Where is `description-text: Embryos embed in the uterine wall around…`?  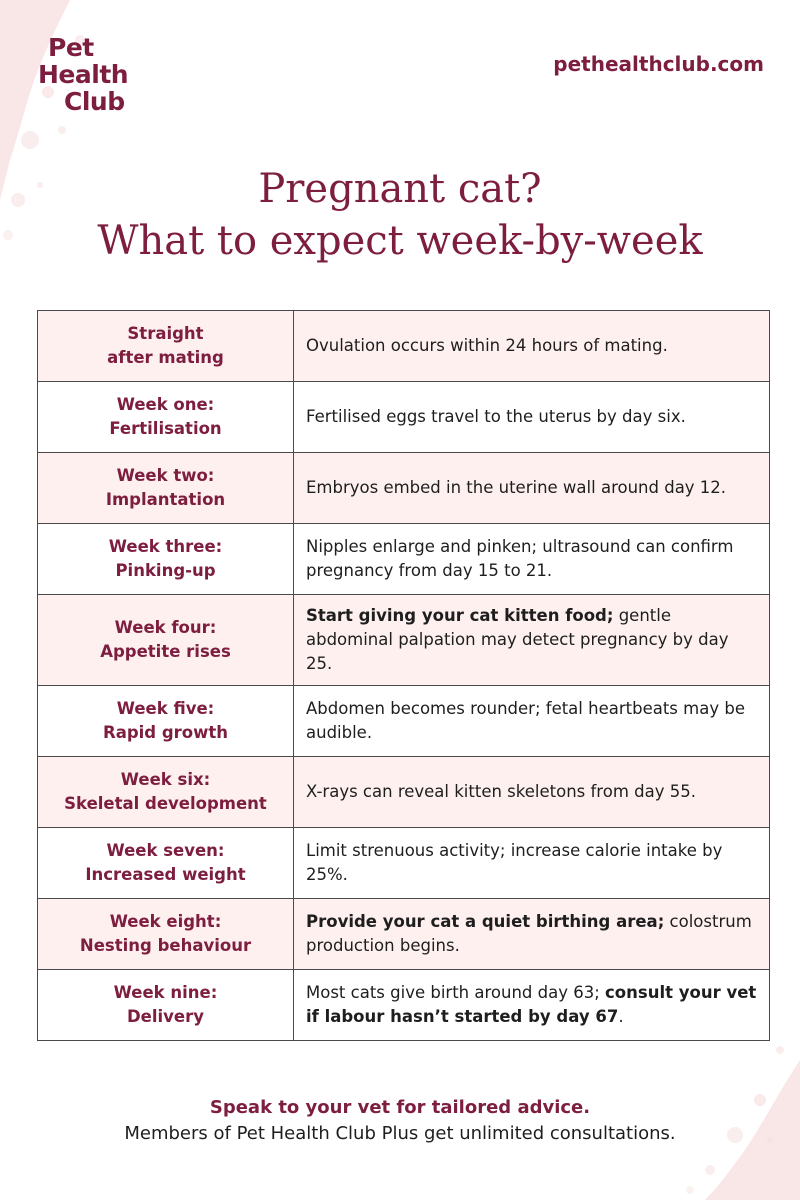
description-text: Embryos embed in the uterine wall around… is located at coordinates (516, 487).